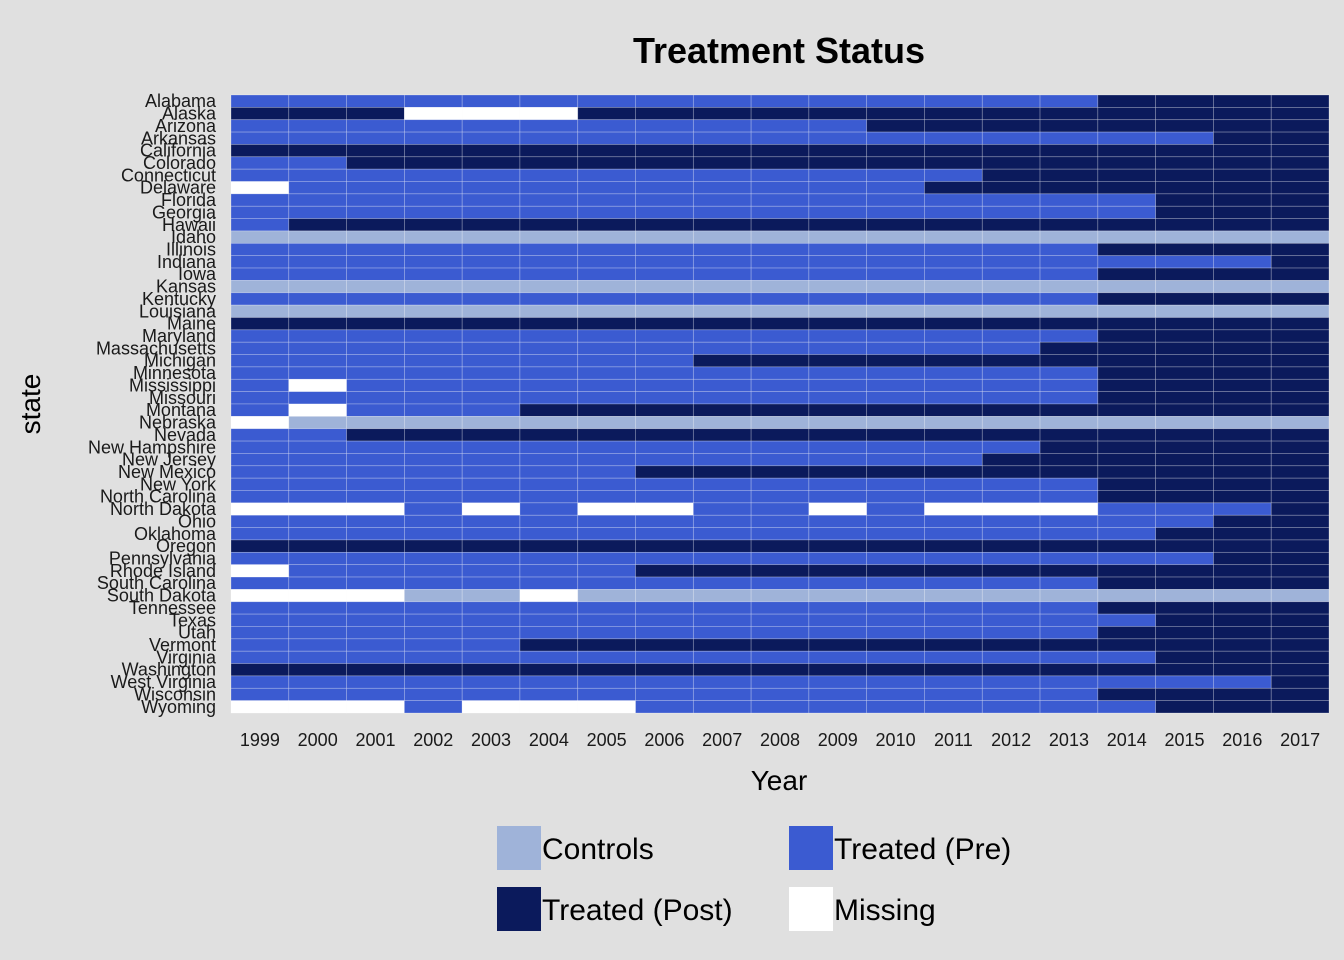 Image resolution: width=1344 pixels, height=960 pixels. Describe the element at coordinates (664, 138) in the screenshot. I see `cell-arkansas-2006` at that location.